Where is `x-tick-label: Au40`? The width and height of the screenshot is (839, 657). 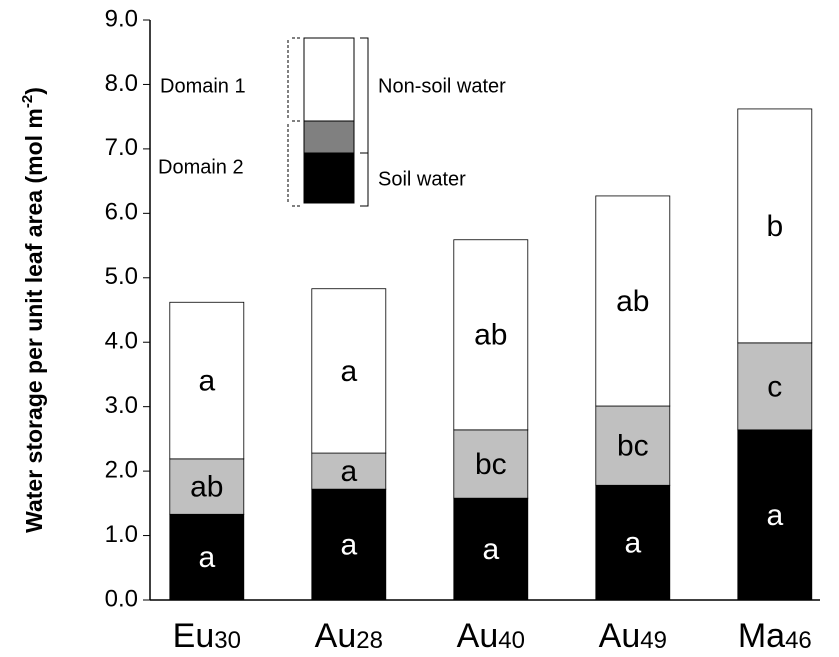 x-tick-label: Au40 is located at coordinates (491, 636).